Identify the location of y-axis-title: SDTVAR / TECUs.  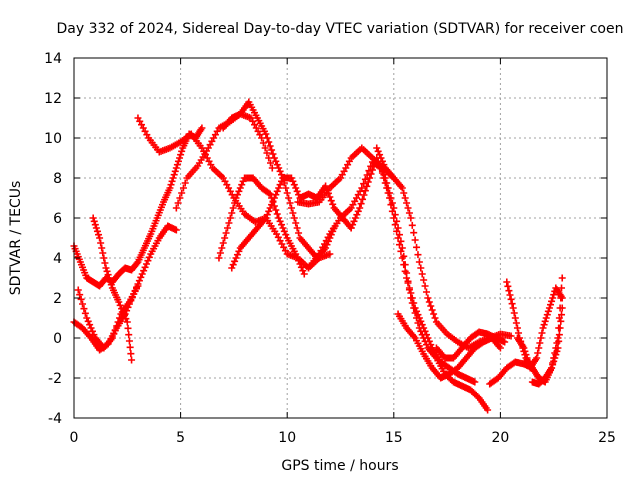
(16, 238).